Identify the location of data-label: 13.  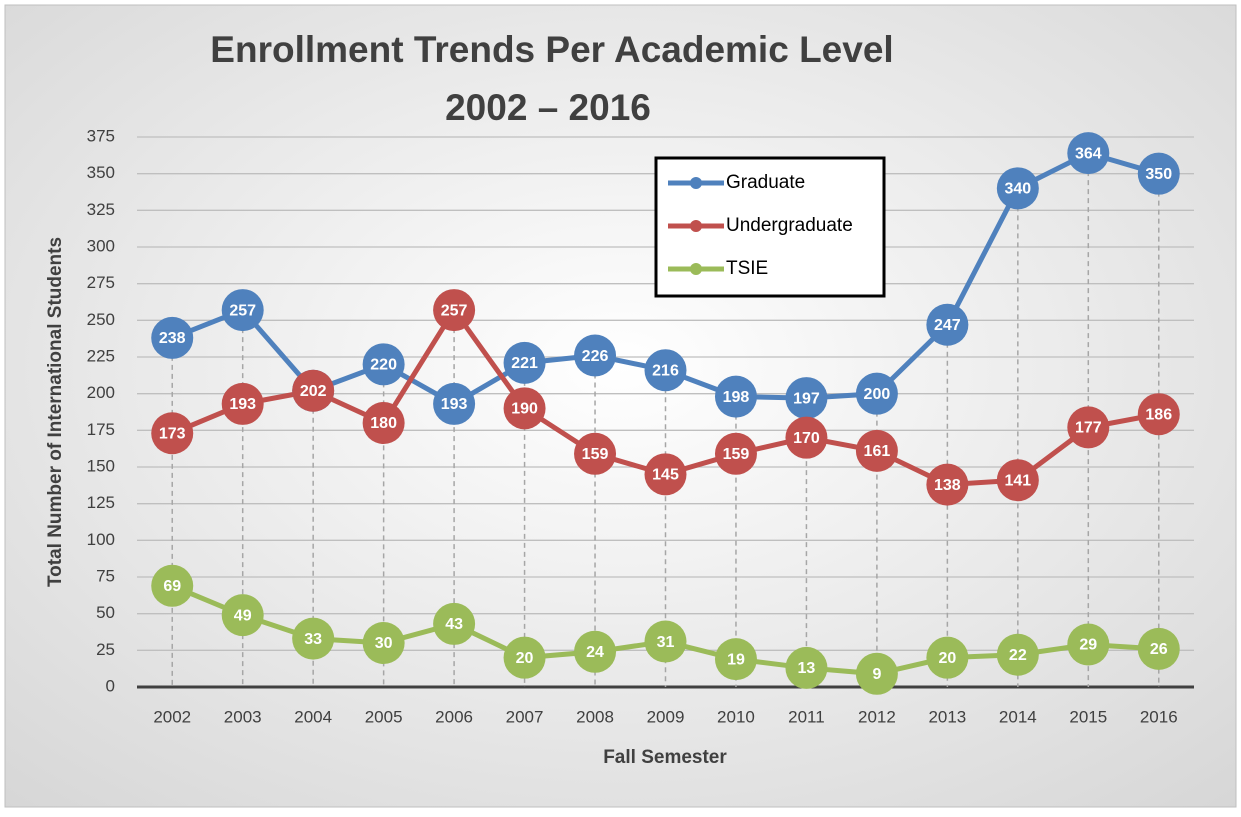
(807, 668).